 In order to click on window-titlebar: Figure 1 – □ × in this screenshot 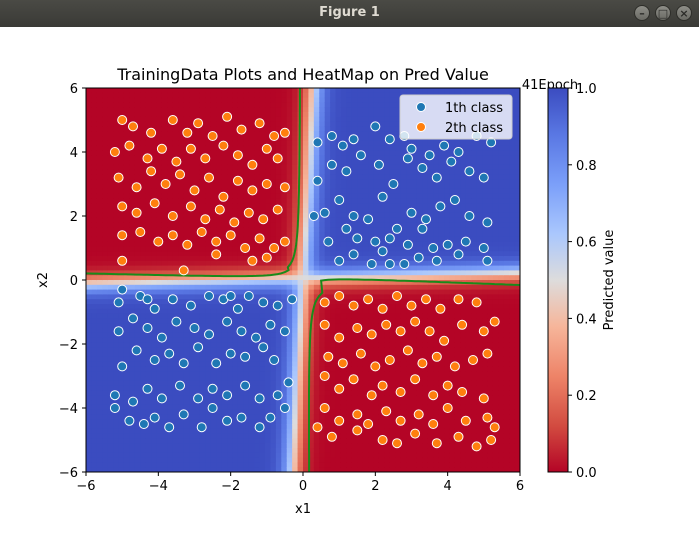, I will do `click(349, 13)`.